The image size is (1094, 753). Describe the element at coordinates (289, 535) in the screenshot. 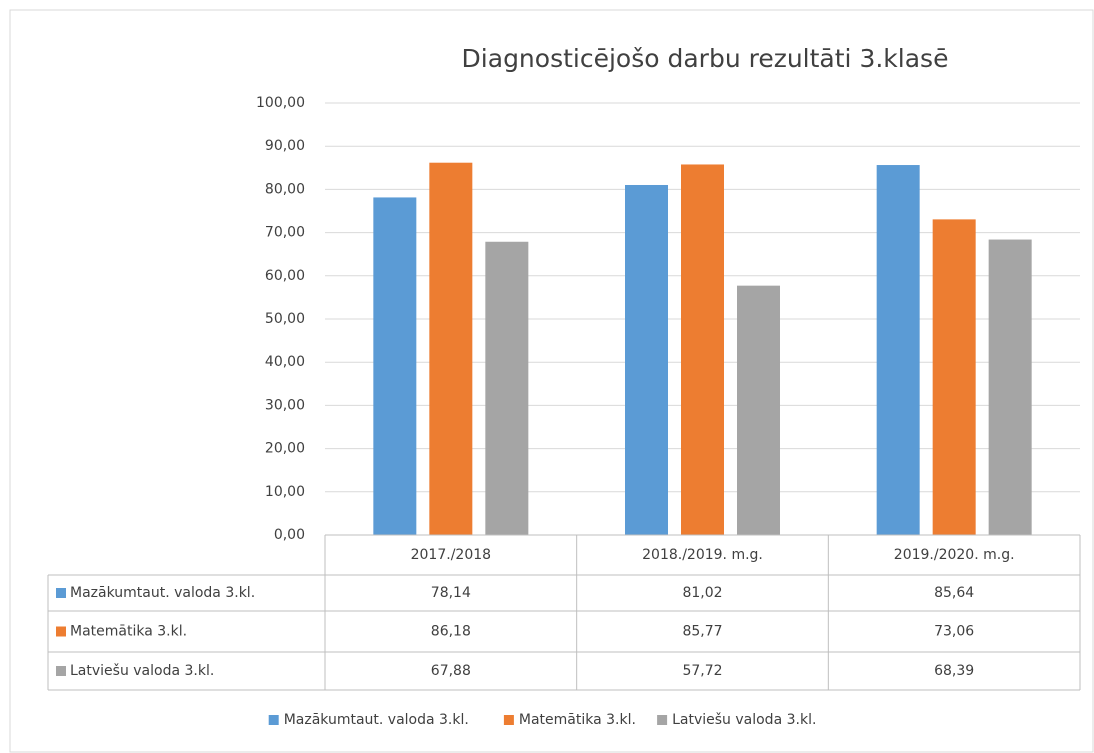

I see `y-tick-label: 0,00` at that location.